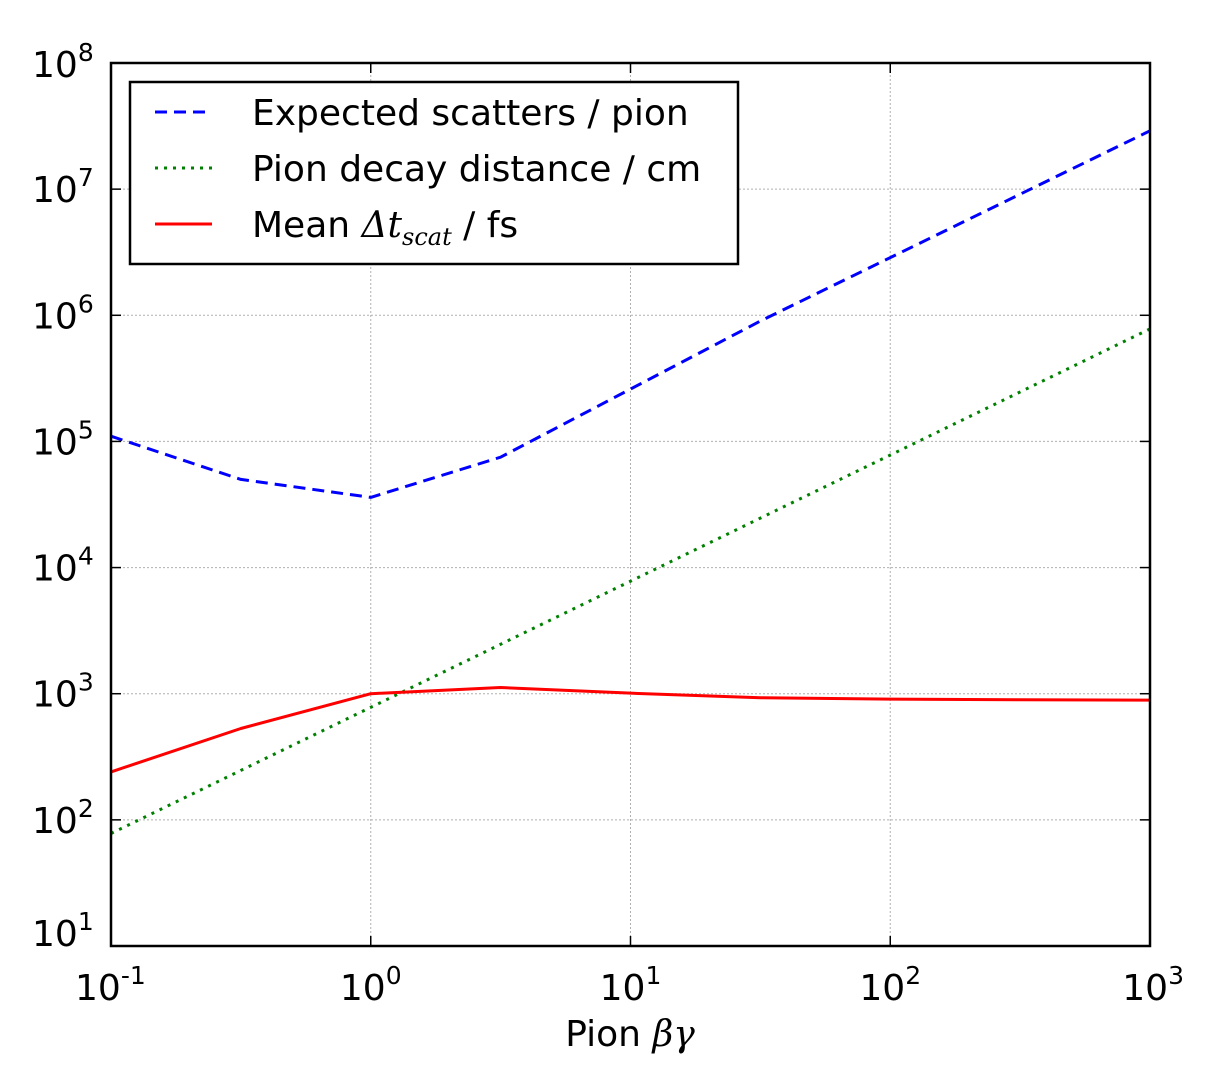  I want to click on y-tick-label: 10⁵, so click(63, 439).